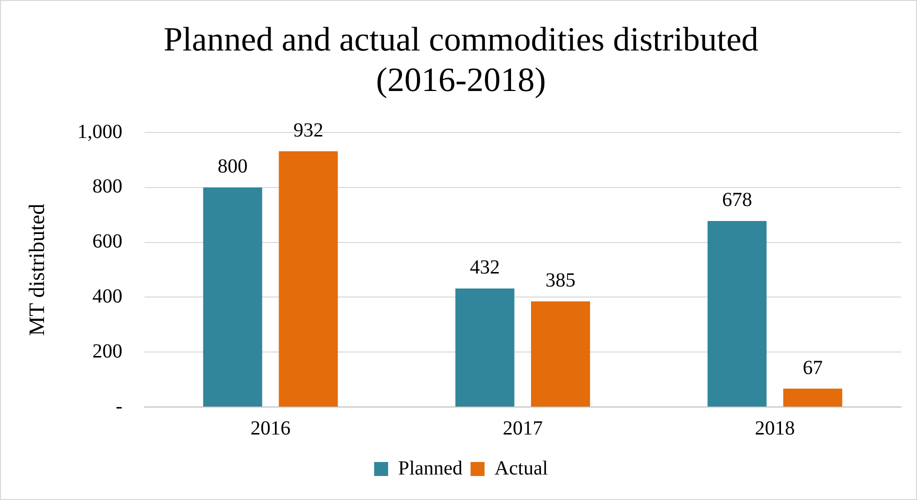  I want to click on data-label: 385, so click(561, 281).